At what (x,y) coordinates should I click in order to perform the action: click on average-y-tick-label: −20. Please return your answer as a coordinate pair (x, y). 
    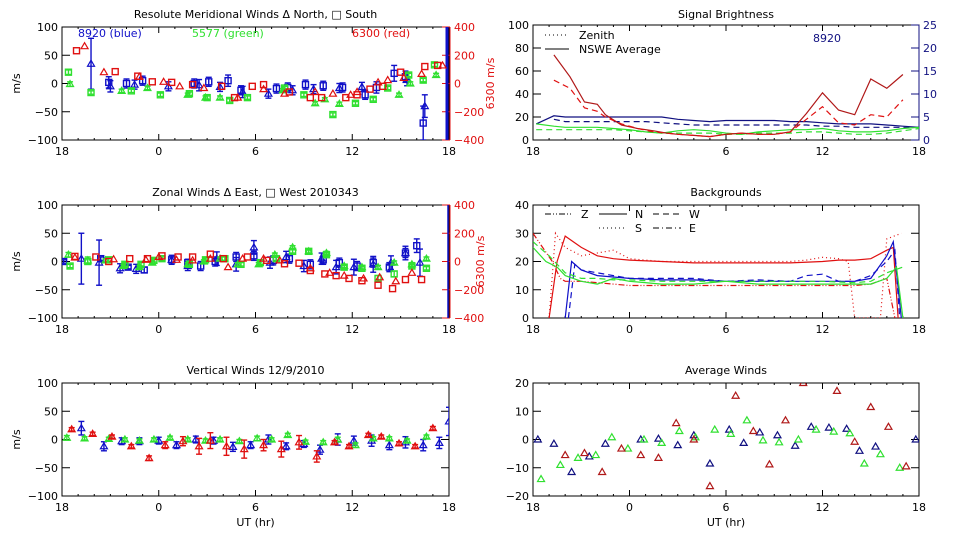
    Looking at the image, I should click on (517, 496).